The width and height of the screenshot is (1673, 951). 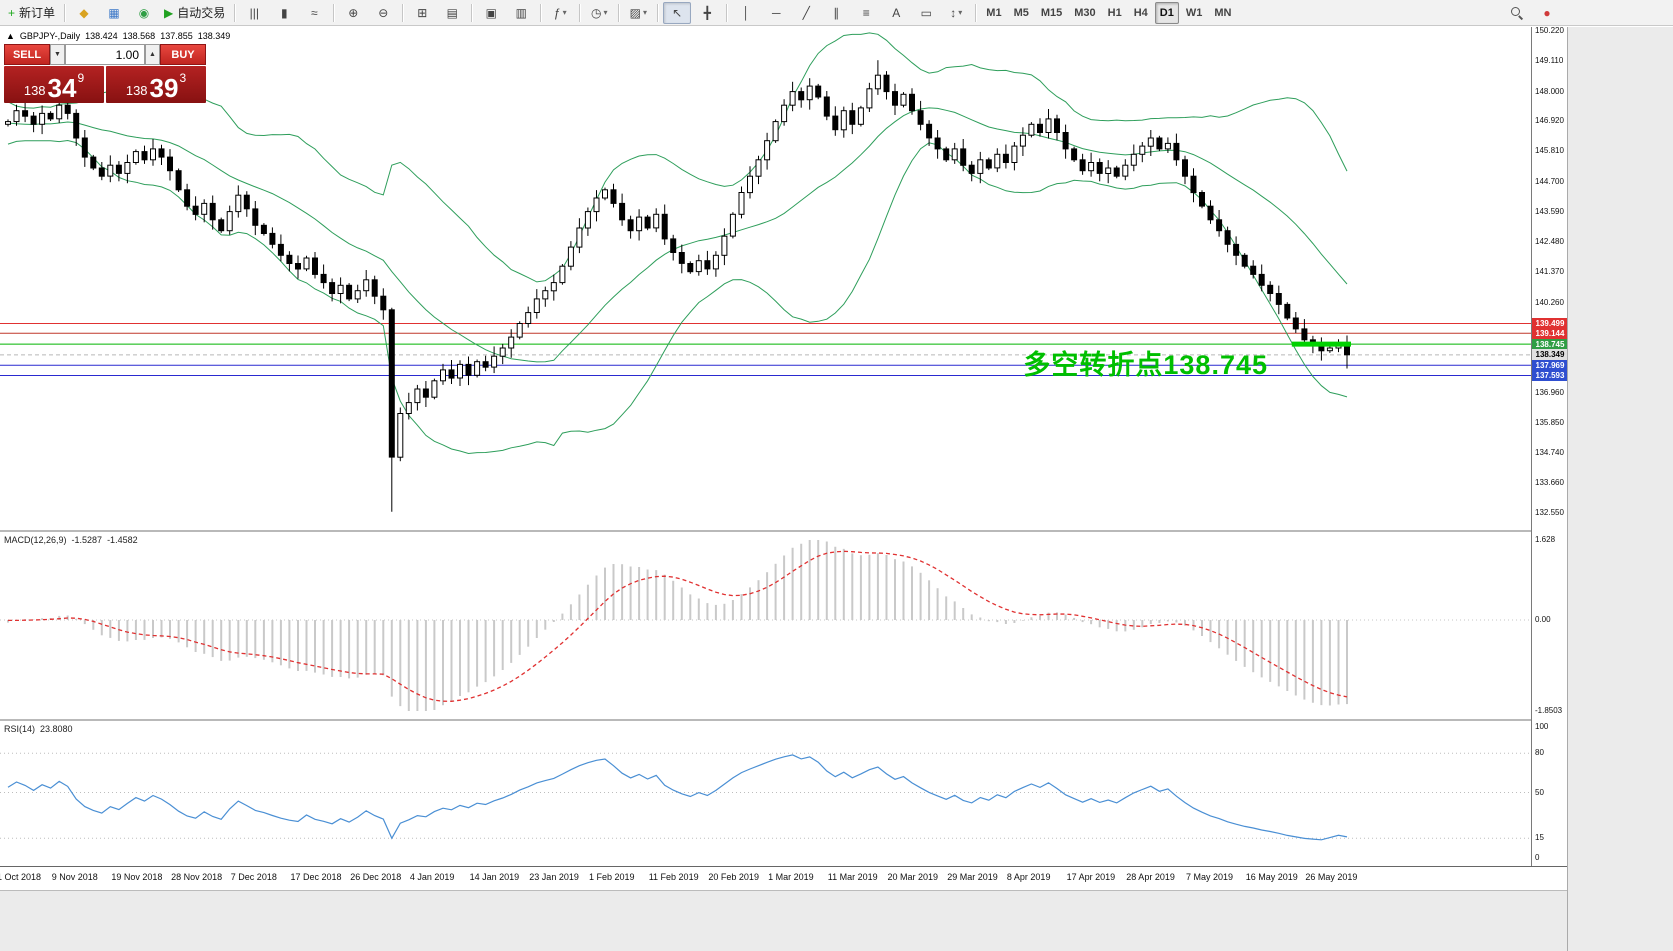 I want to click on toolbar-group: + 新订单, so click(x=31, y=13).